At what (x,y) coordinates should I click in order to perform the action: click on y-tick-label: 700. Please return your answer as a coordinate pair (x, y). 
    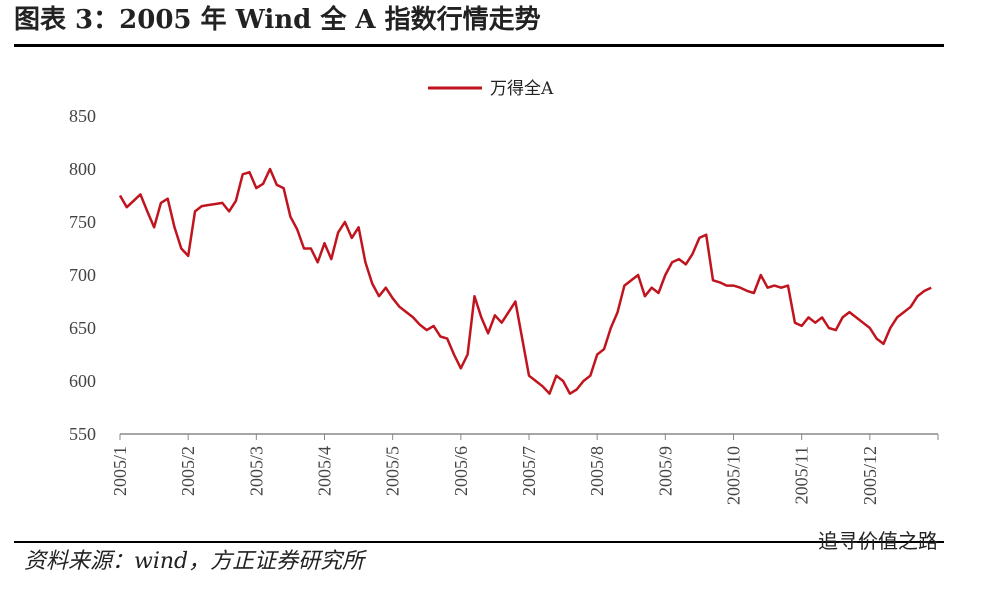
    Looking at the image, I should click on (82, 275).